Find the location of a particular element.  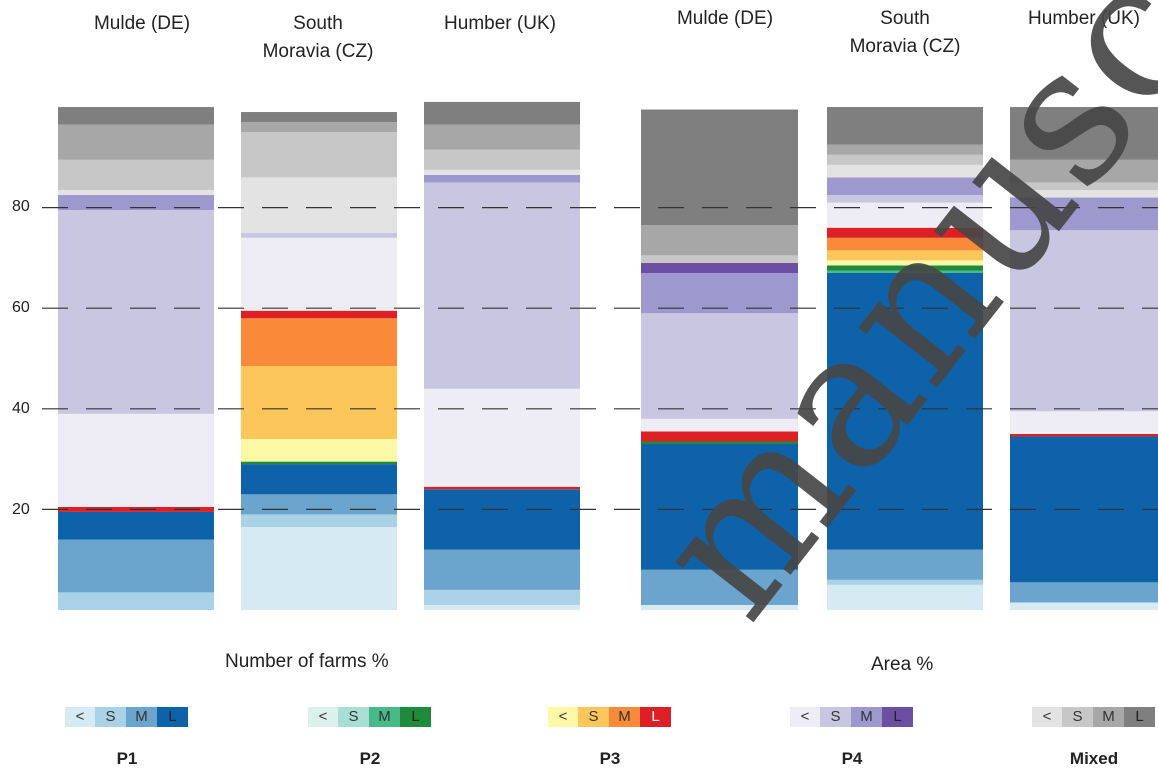

legend-swatch-p1: < S M L is located at coordinates (126, 717).